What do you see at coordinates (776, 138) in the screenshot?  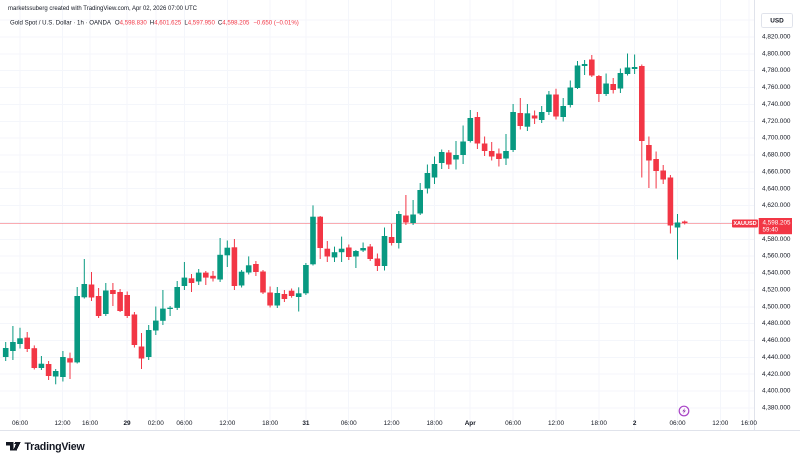 I see `svg-text: 4,700.000` at bounding box center [776, 138].